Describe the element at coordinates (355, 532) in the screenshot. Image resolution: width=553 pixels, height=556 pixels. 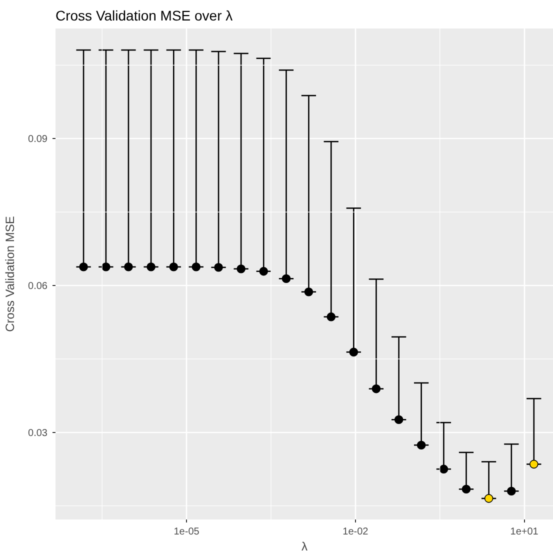
I see `x-tick-label: 1e-02` at that location.